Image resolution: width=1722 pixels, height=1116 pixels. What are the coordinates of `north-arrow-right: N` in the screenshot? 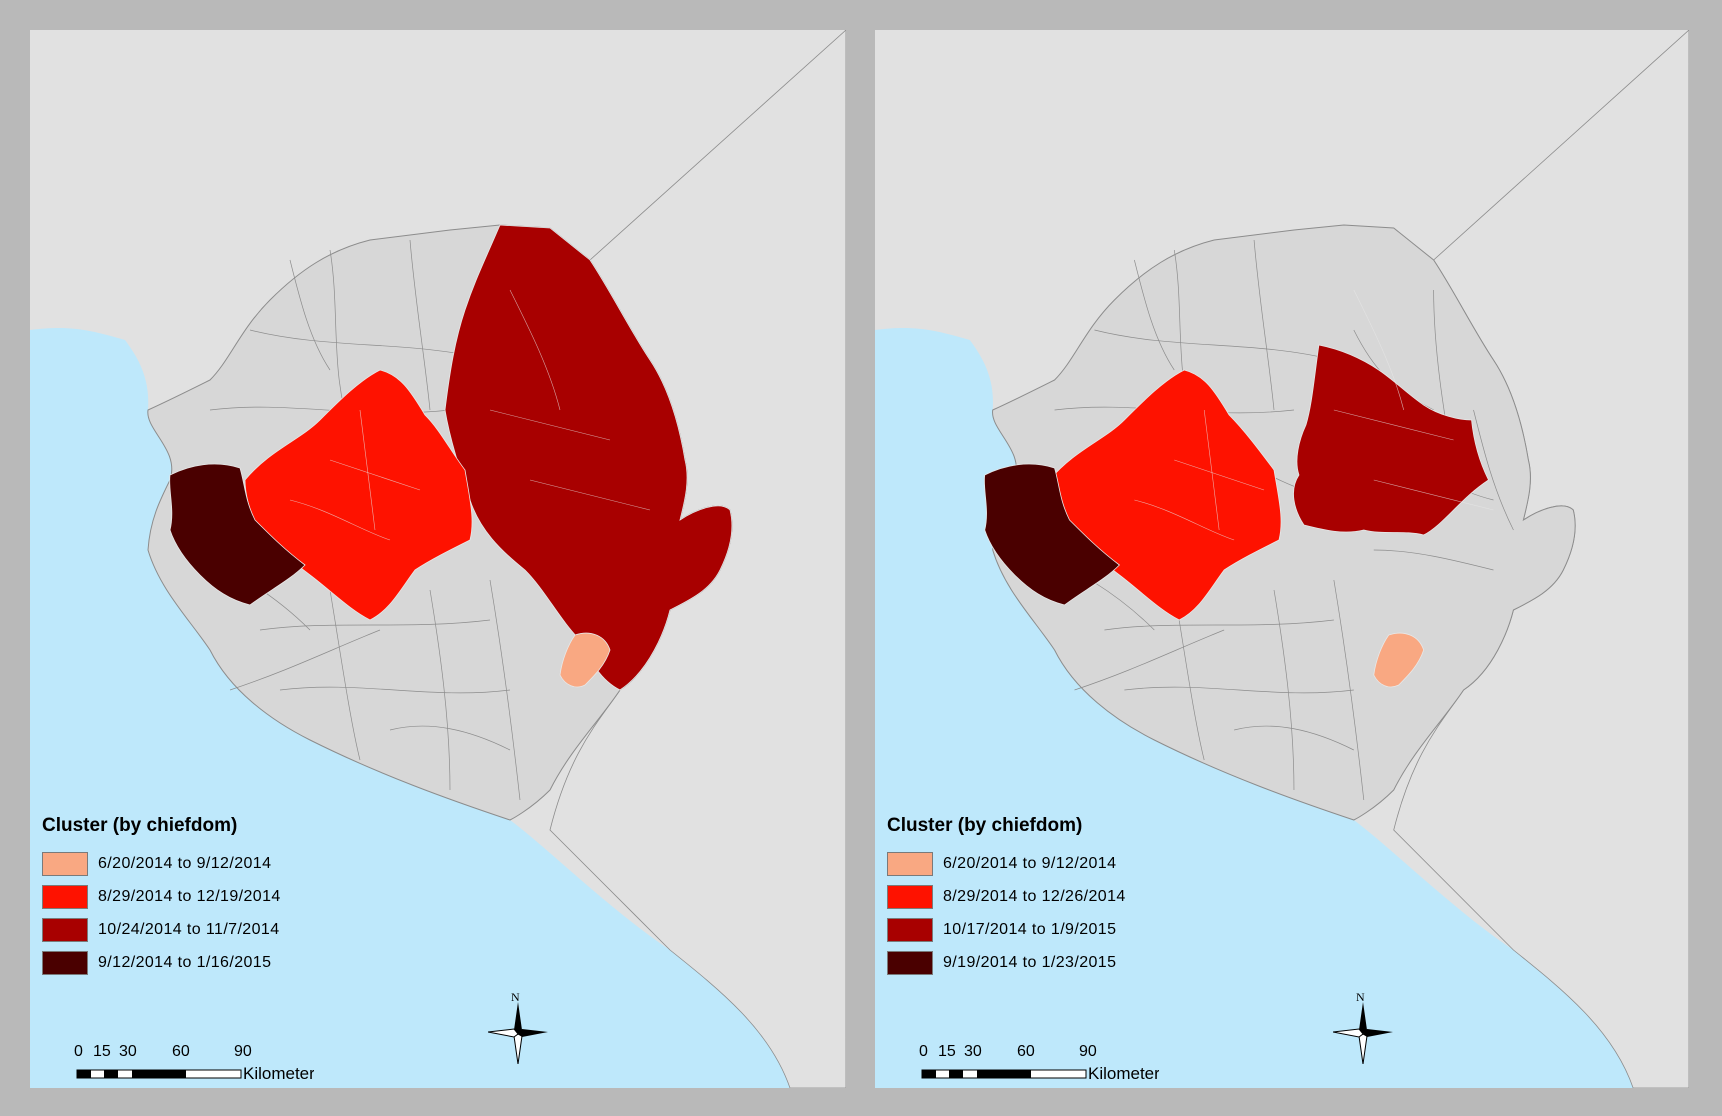 It's located at (1363, 1028).